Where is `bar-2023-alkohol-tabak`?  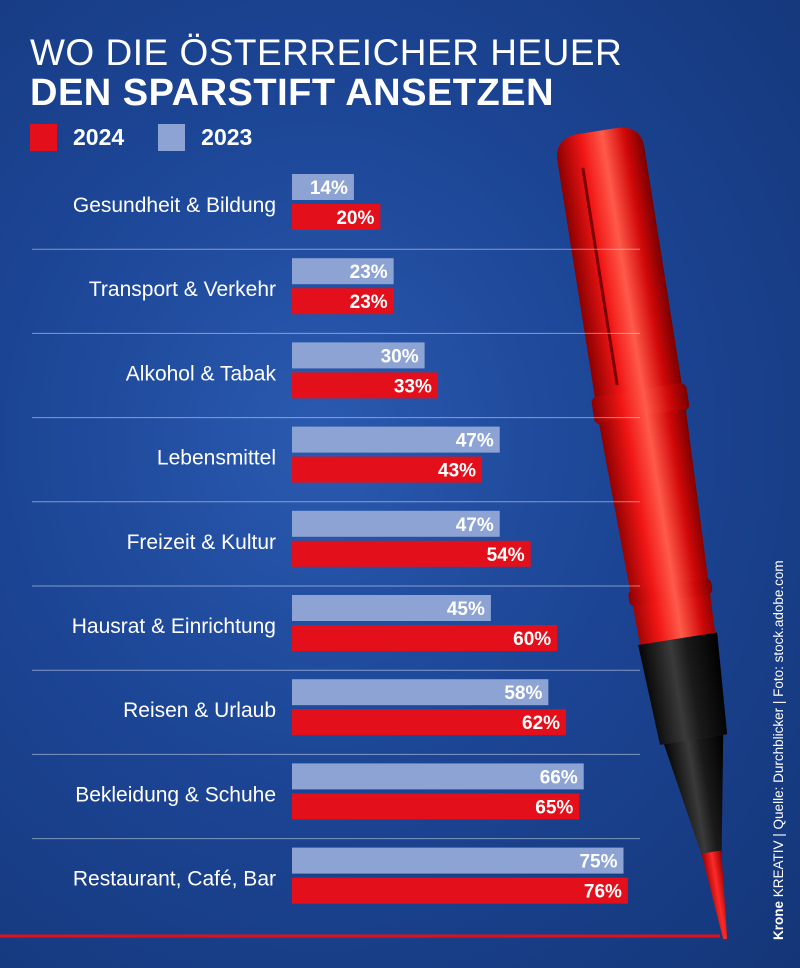 bar-2023-alkohol-tabak is located at coordinates (358, 355).